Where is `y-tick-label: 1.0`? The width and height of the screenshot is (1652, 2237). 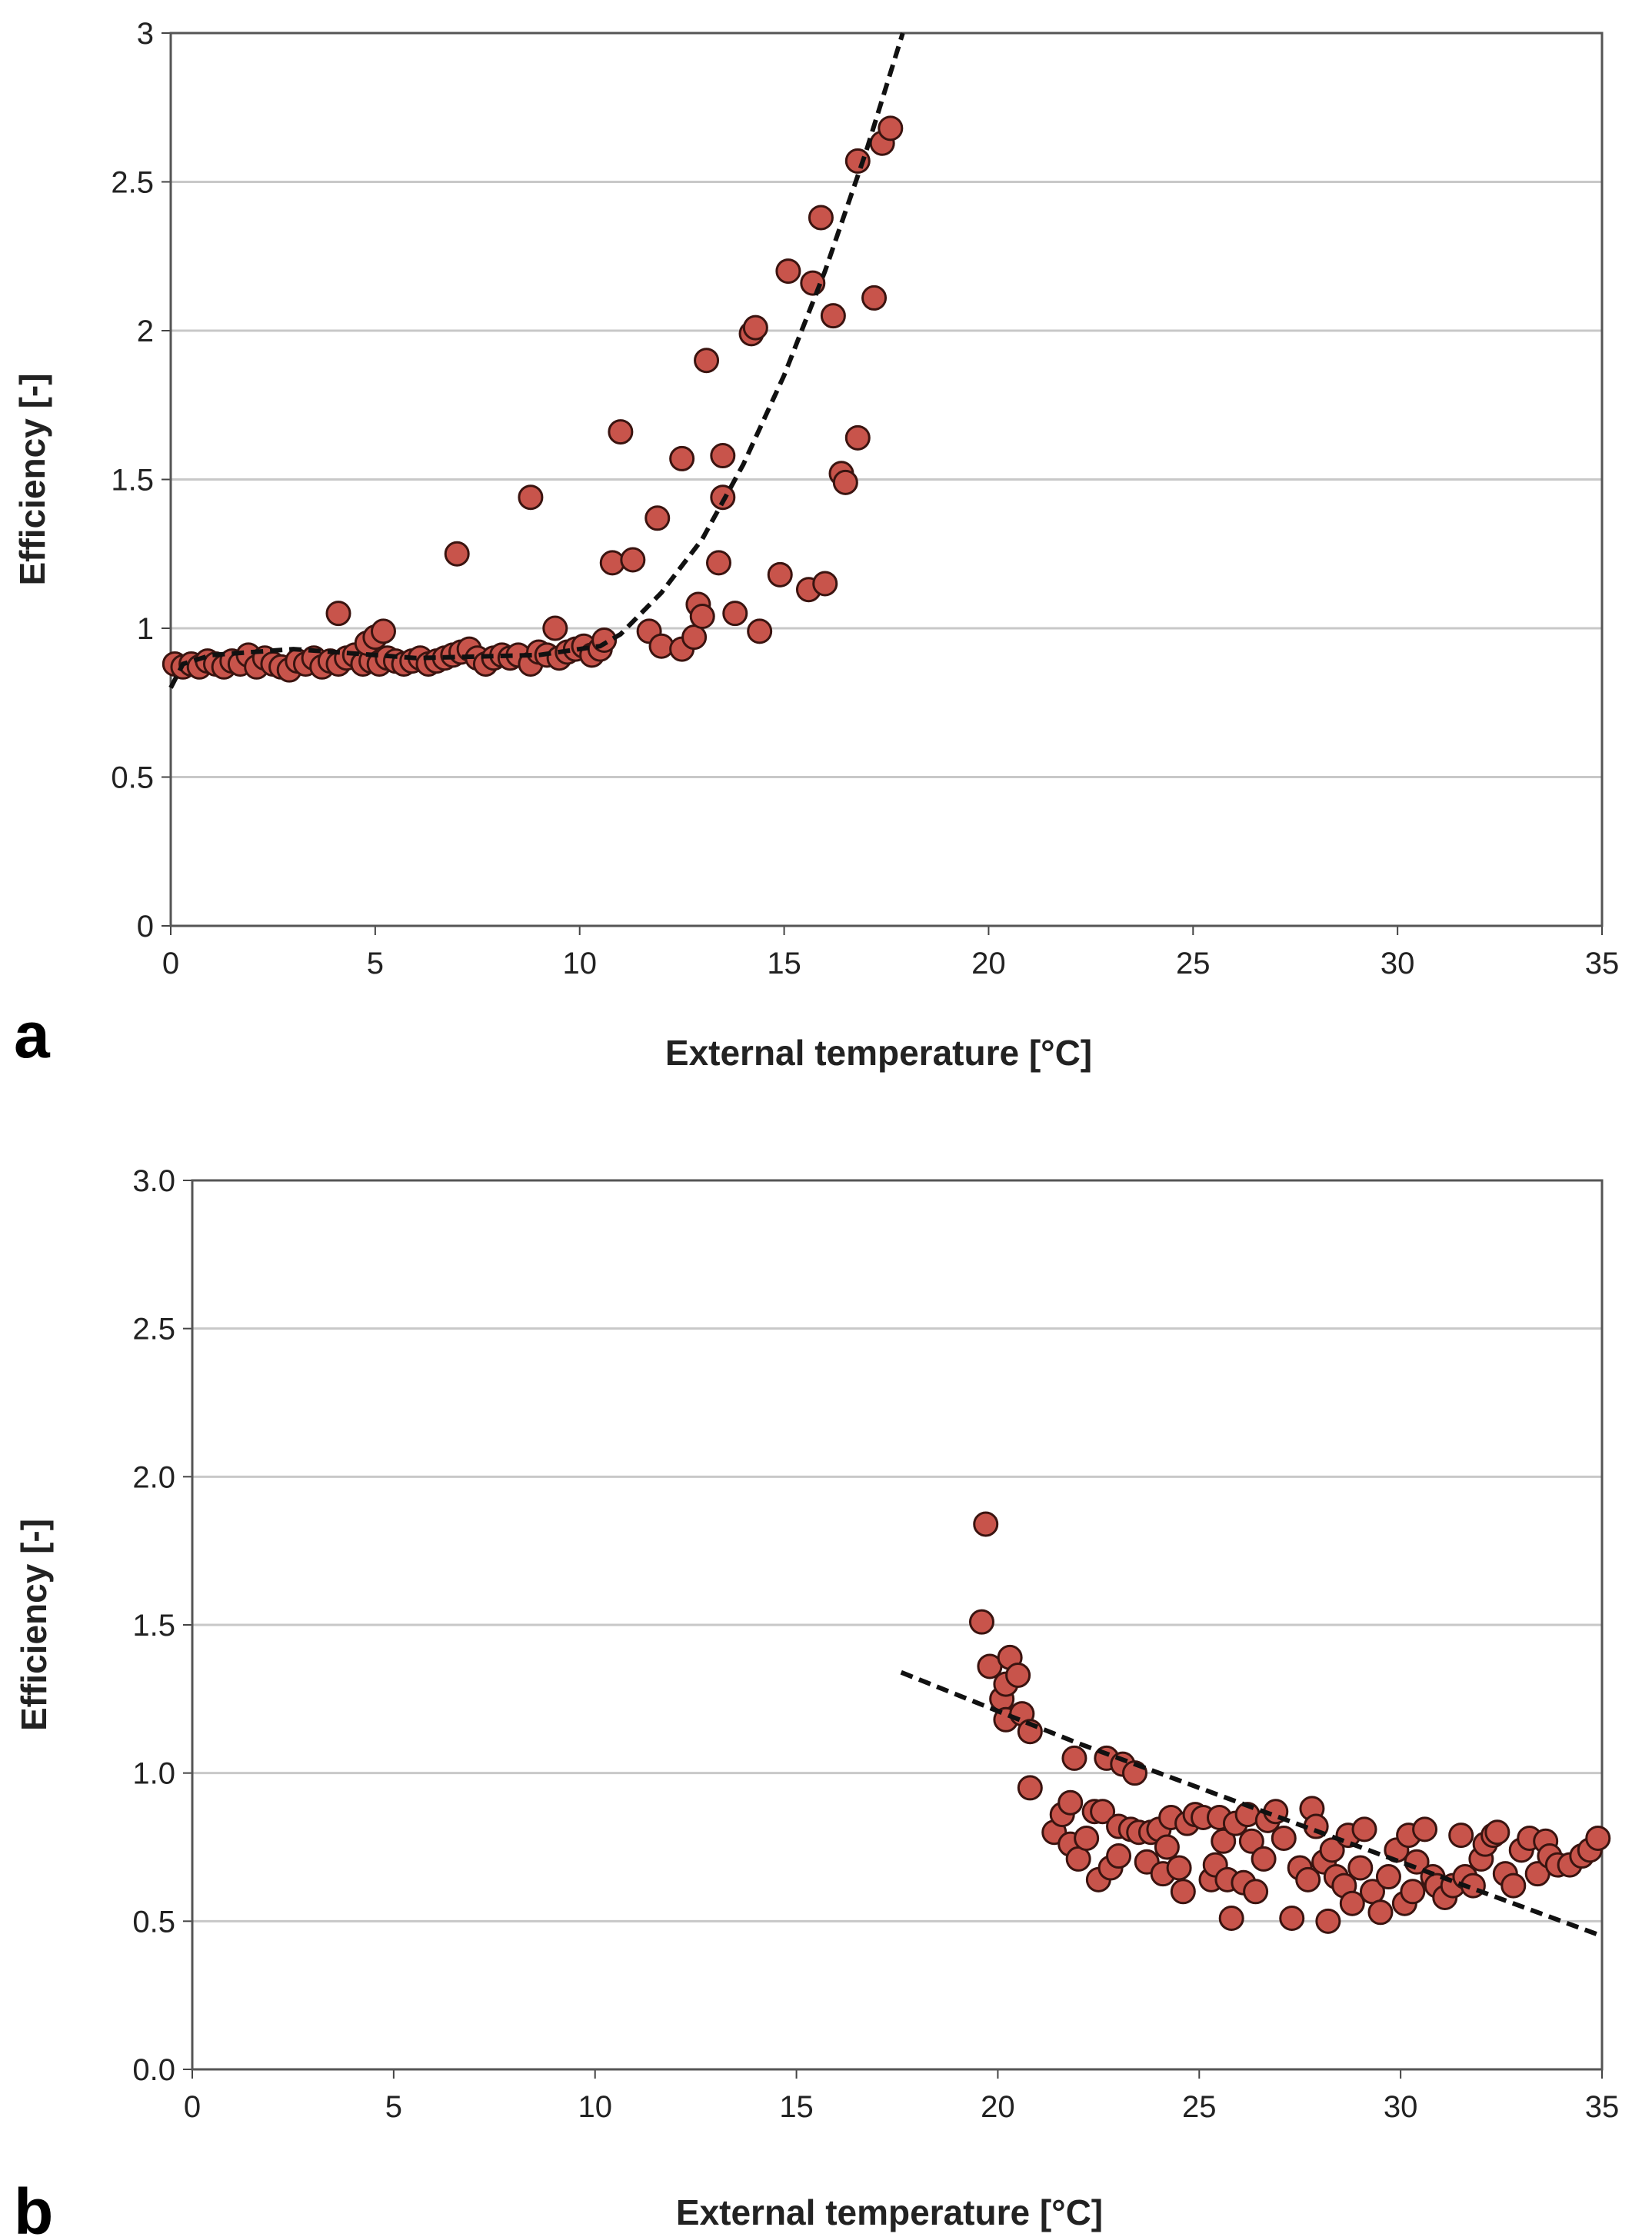
y-tick-label: 1.0 is located at coordinates (153, 1774).